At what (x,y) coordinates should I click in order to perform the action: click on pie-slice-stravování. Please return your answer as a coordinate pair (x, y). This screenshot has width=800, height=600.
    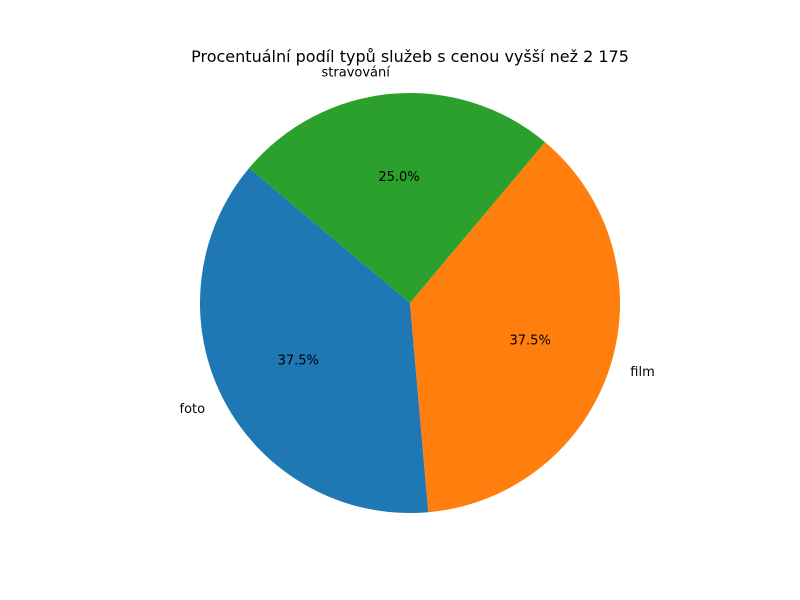
    Looking at the image, I should click on (397, 197).